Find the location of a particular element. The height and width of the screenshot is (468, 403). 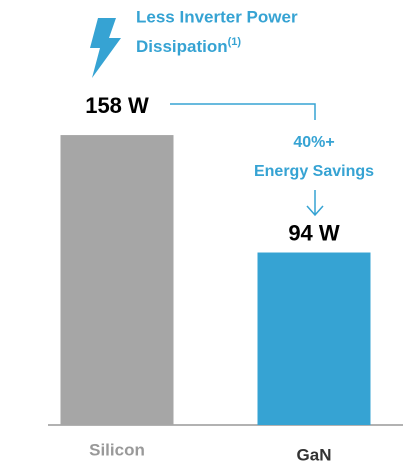

chart-title: Dissipation(1) is located at coordinates (188, 46).